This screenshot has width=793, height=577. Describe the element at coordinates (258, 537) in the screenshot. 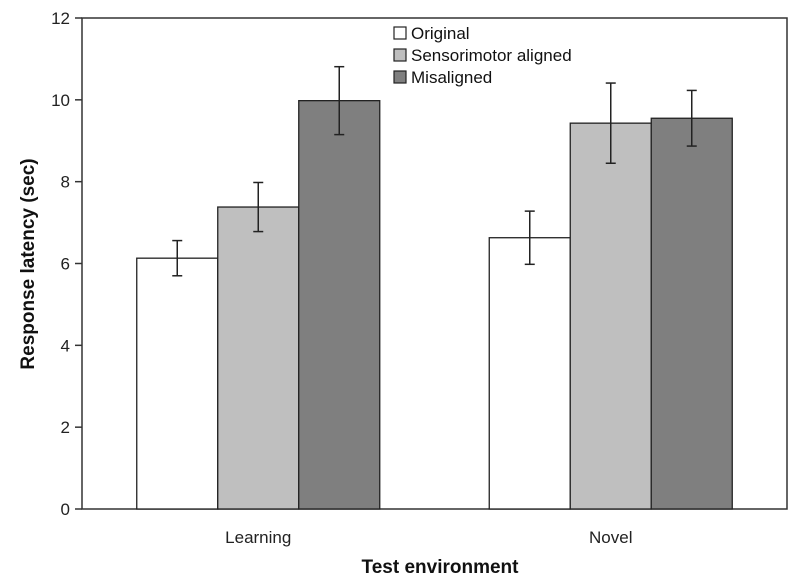

I see `x-tick-label: Learning` at that location.